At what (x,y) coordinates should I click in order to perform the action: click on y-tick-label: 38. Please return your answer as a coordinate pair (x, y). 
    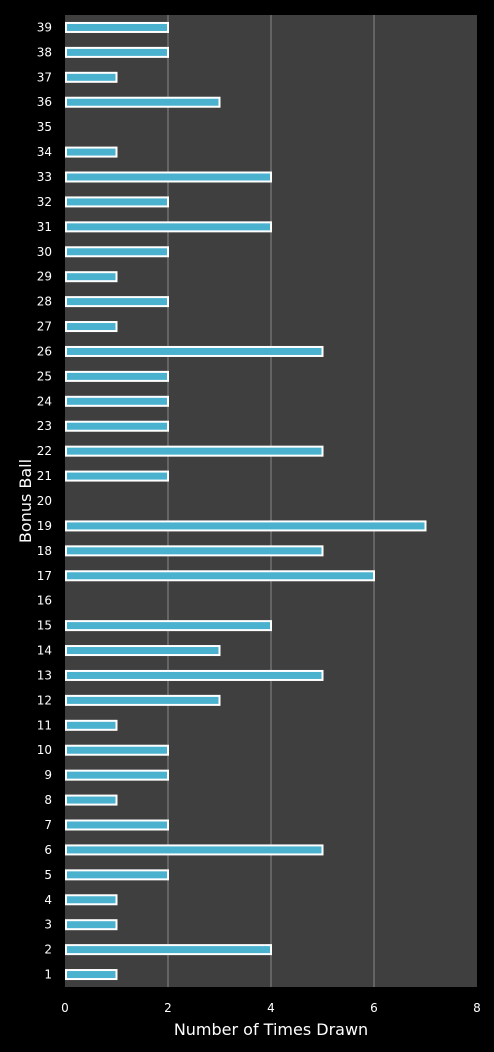
    Looking at the image, I should click on (44, 52).